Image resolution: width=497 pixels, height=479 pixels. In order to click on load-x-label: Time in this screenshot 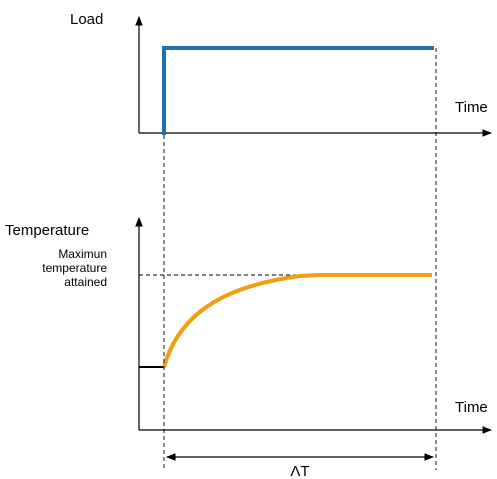, I will do `click(471, 107)`.